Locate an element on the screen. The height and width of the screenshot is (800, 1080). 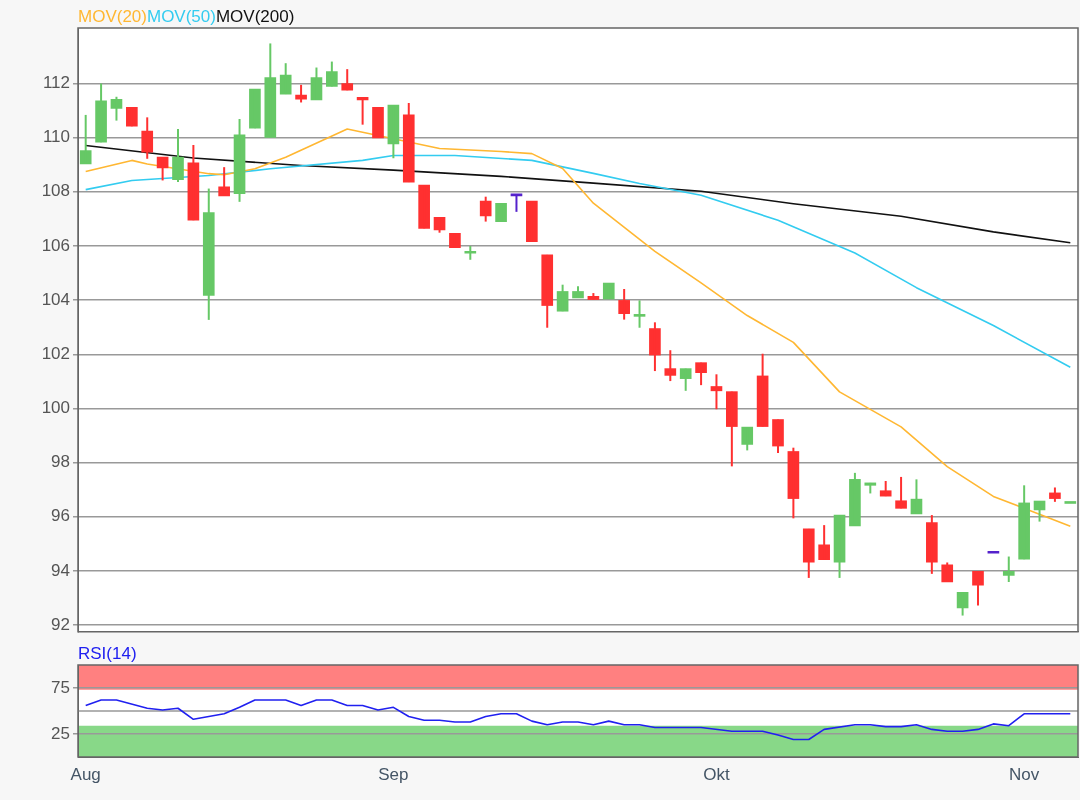
text: MOV(200) is located at coordinates (255, 17).